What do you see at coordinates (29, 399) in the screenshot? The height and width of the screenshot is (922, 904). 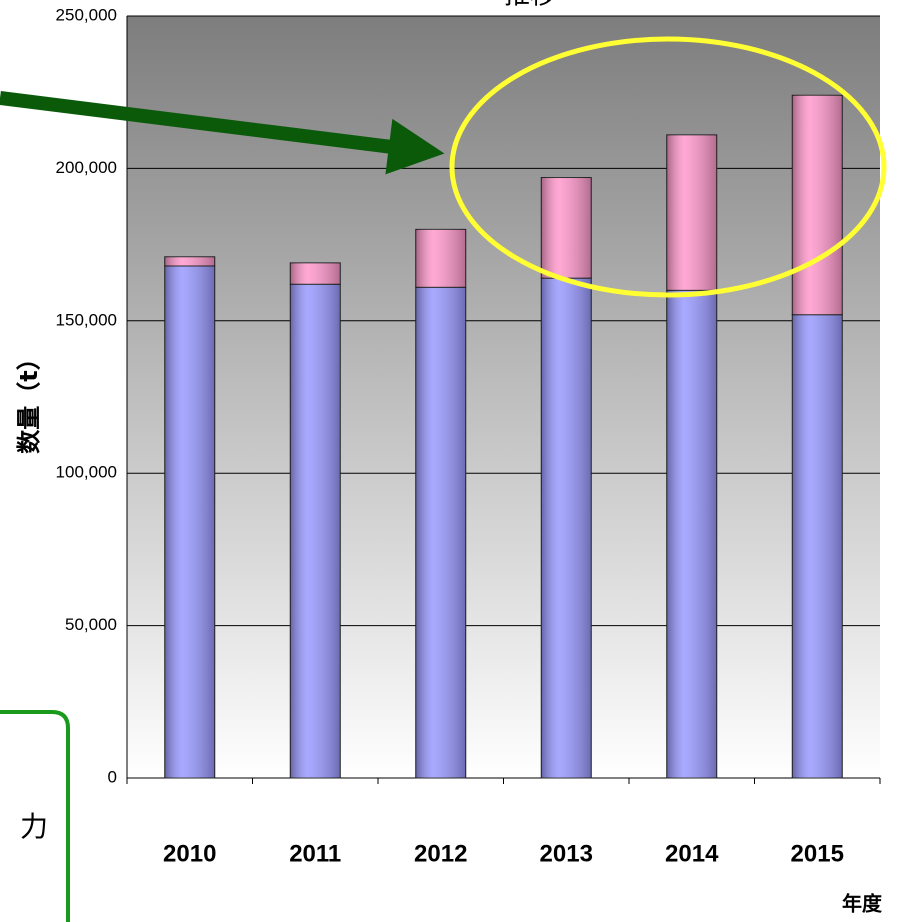 I see `y-axis-label: 数量（t）` at bounding box center [29, 399].